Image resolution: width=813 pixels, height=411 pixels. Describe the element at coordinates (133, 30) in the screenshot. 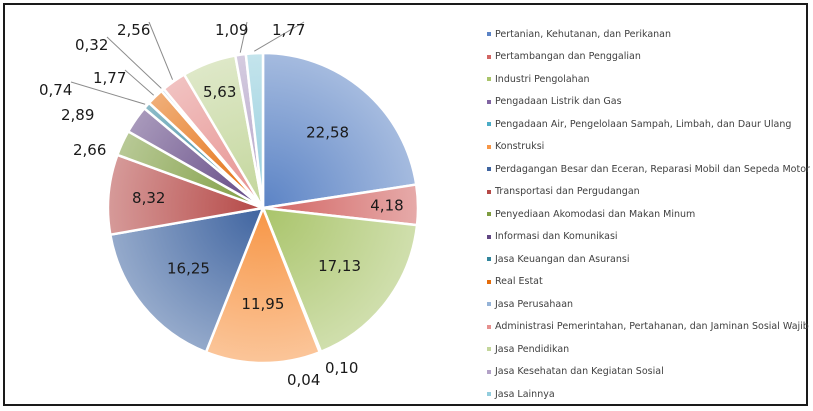

I see `data-label-administrasi-pemerintahan-pertahanan-dan-jaminan-sosial-wajib: 2,56` at that location.